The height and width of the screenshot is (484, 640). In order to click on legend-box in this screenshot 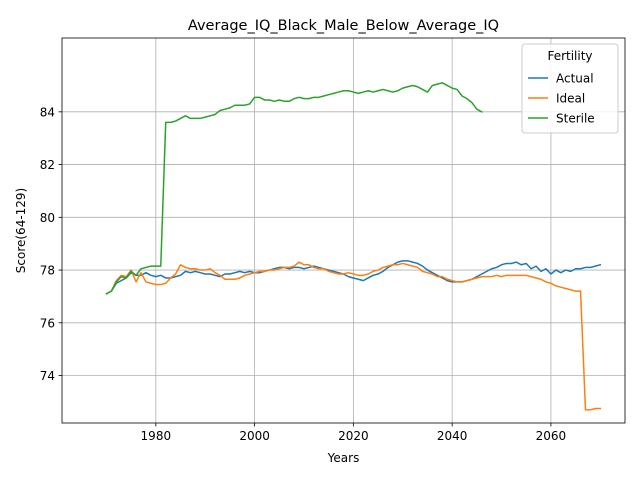, I will do `click(570, 88)`.